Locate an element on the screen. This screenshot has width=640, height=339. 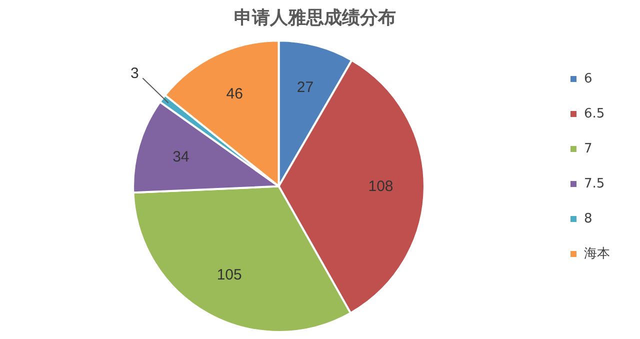
legend-label: 7.5 is located at coordinates (594, 184).